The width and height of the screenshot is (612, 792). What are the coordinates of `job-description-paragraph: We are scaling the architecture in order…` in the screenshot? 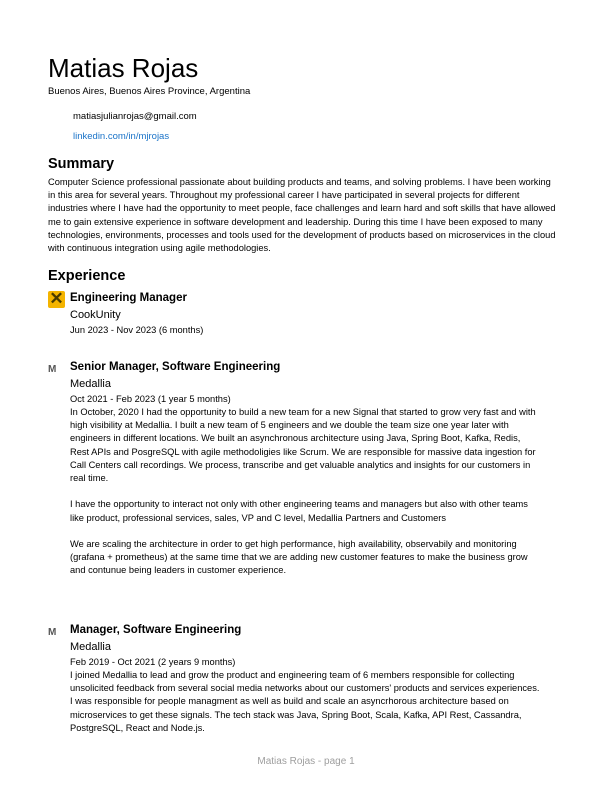 It's located at (299, 557).